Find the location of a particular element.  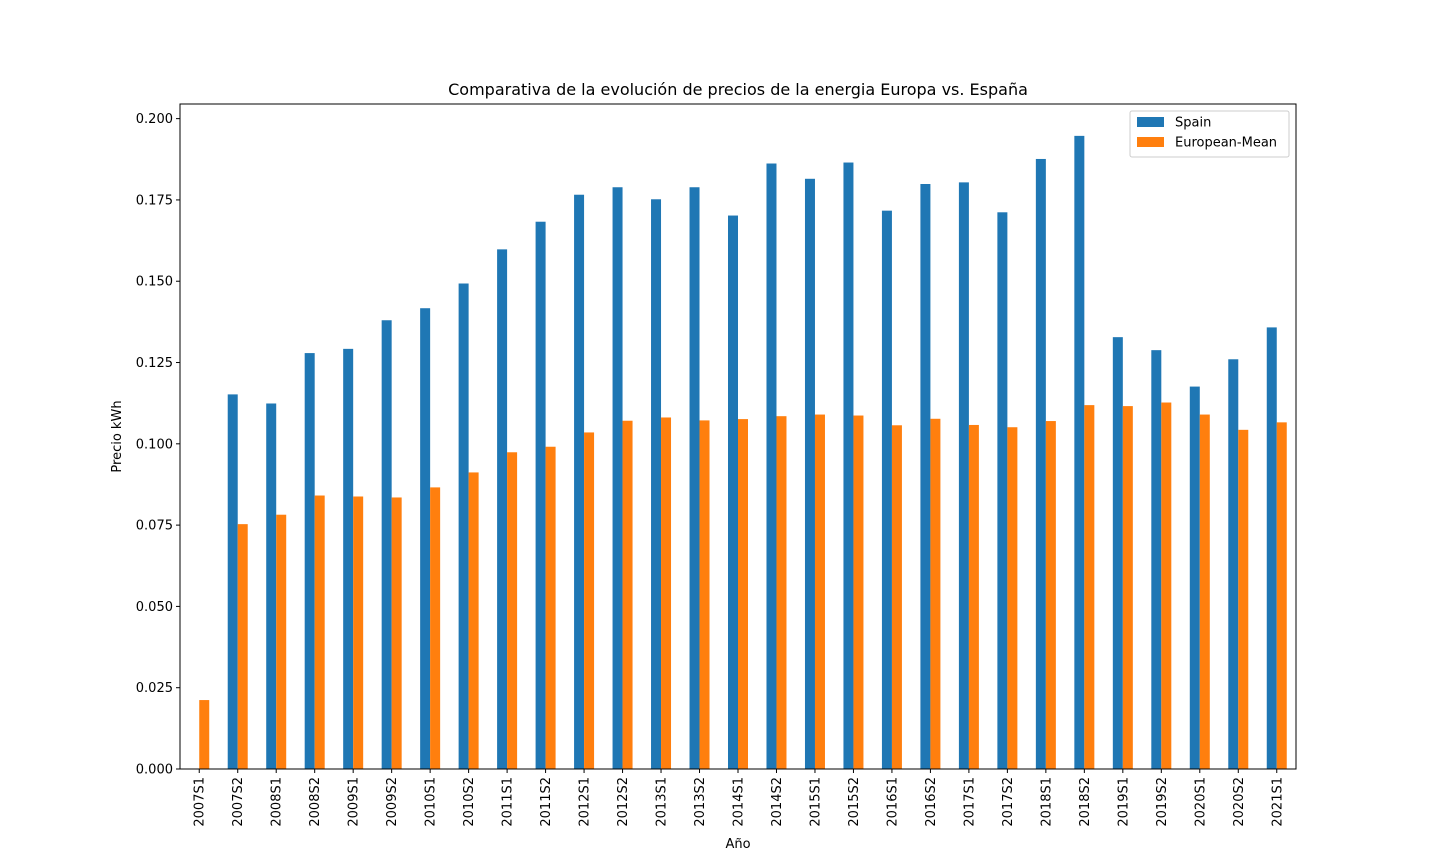

bar-european-mean-2021s1 is located at coordinates (1281, 595).